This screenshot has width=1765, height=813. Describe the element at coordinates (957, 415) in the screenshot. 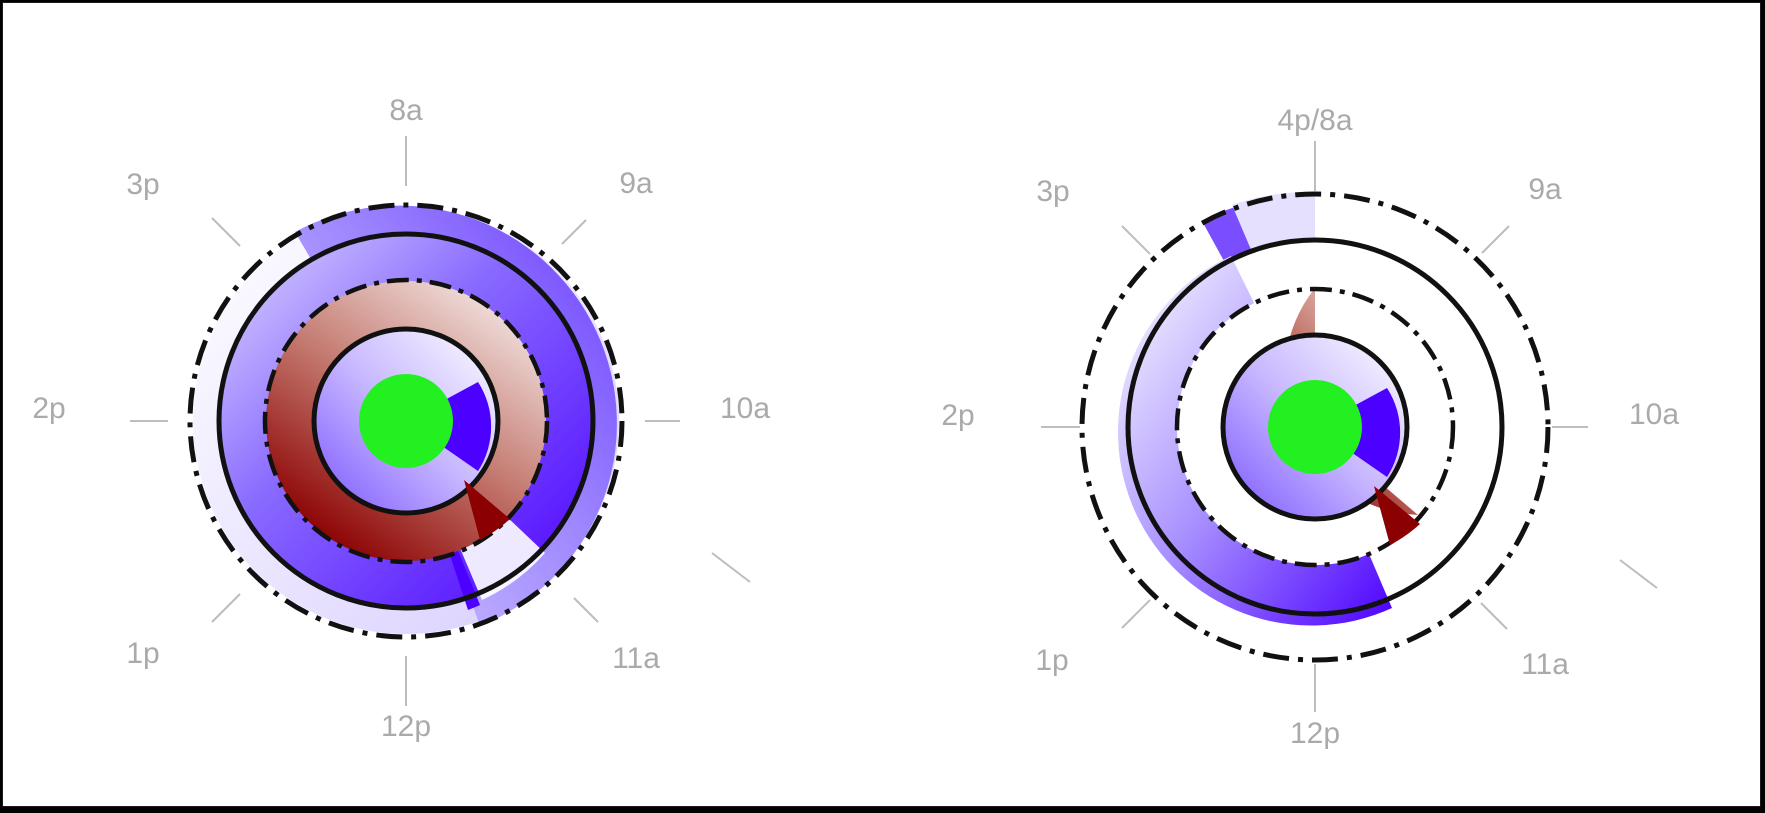

I see `clock-2-label-left: 2p` at that location.